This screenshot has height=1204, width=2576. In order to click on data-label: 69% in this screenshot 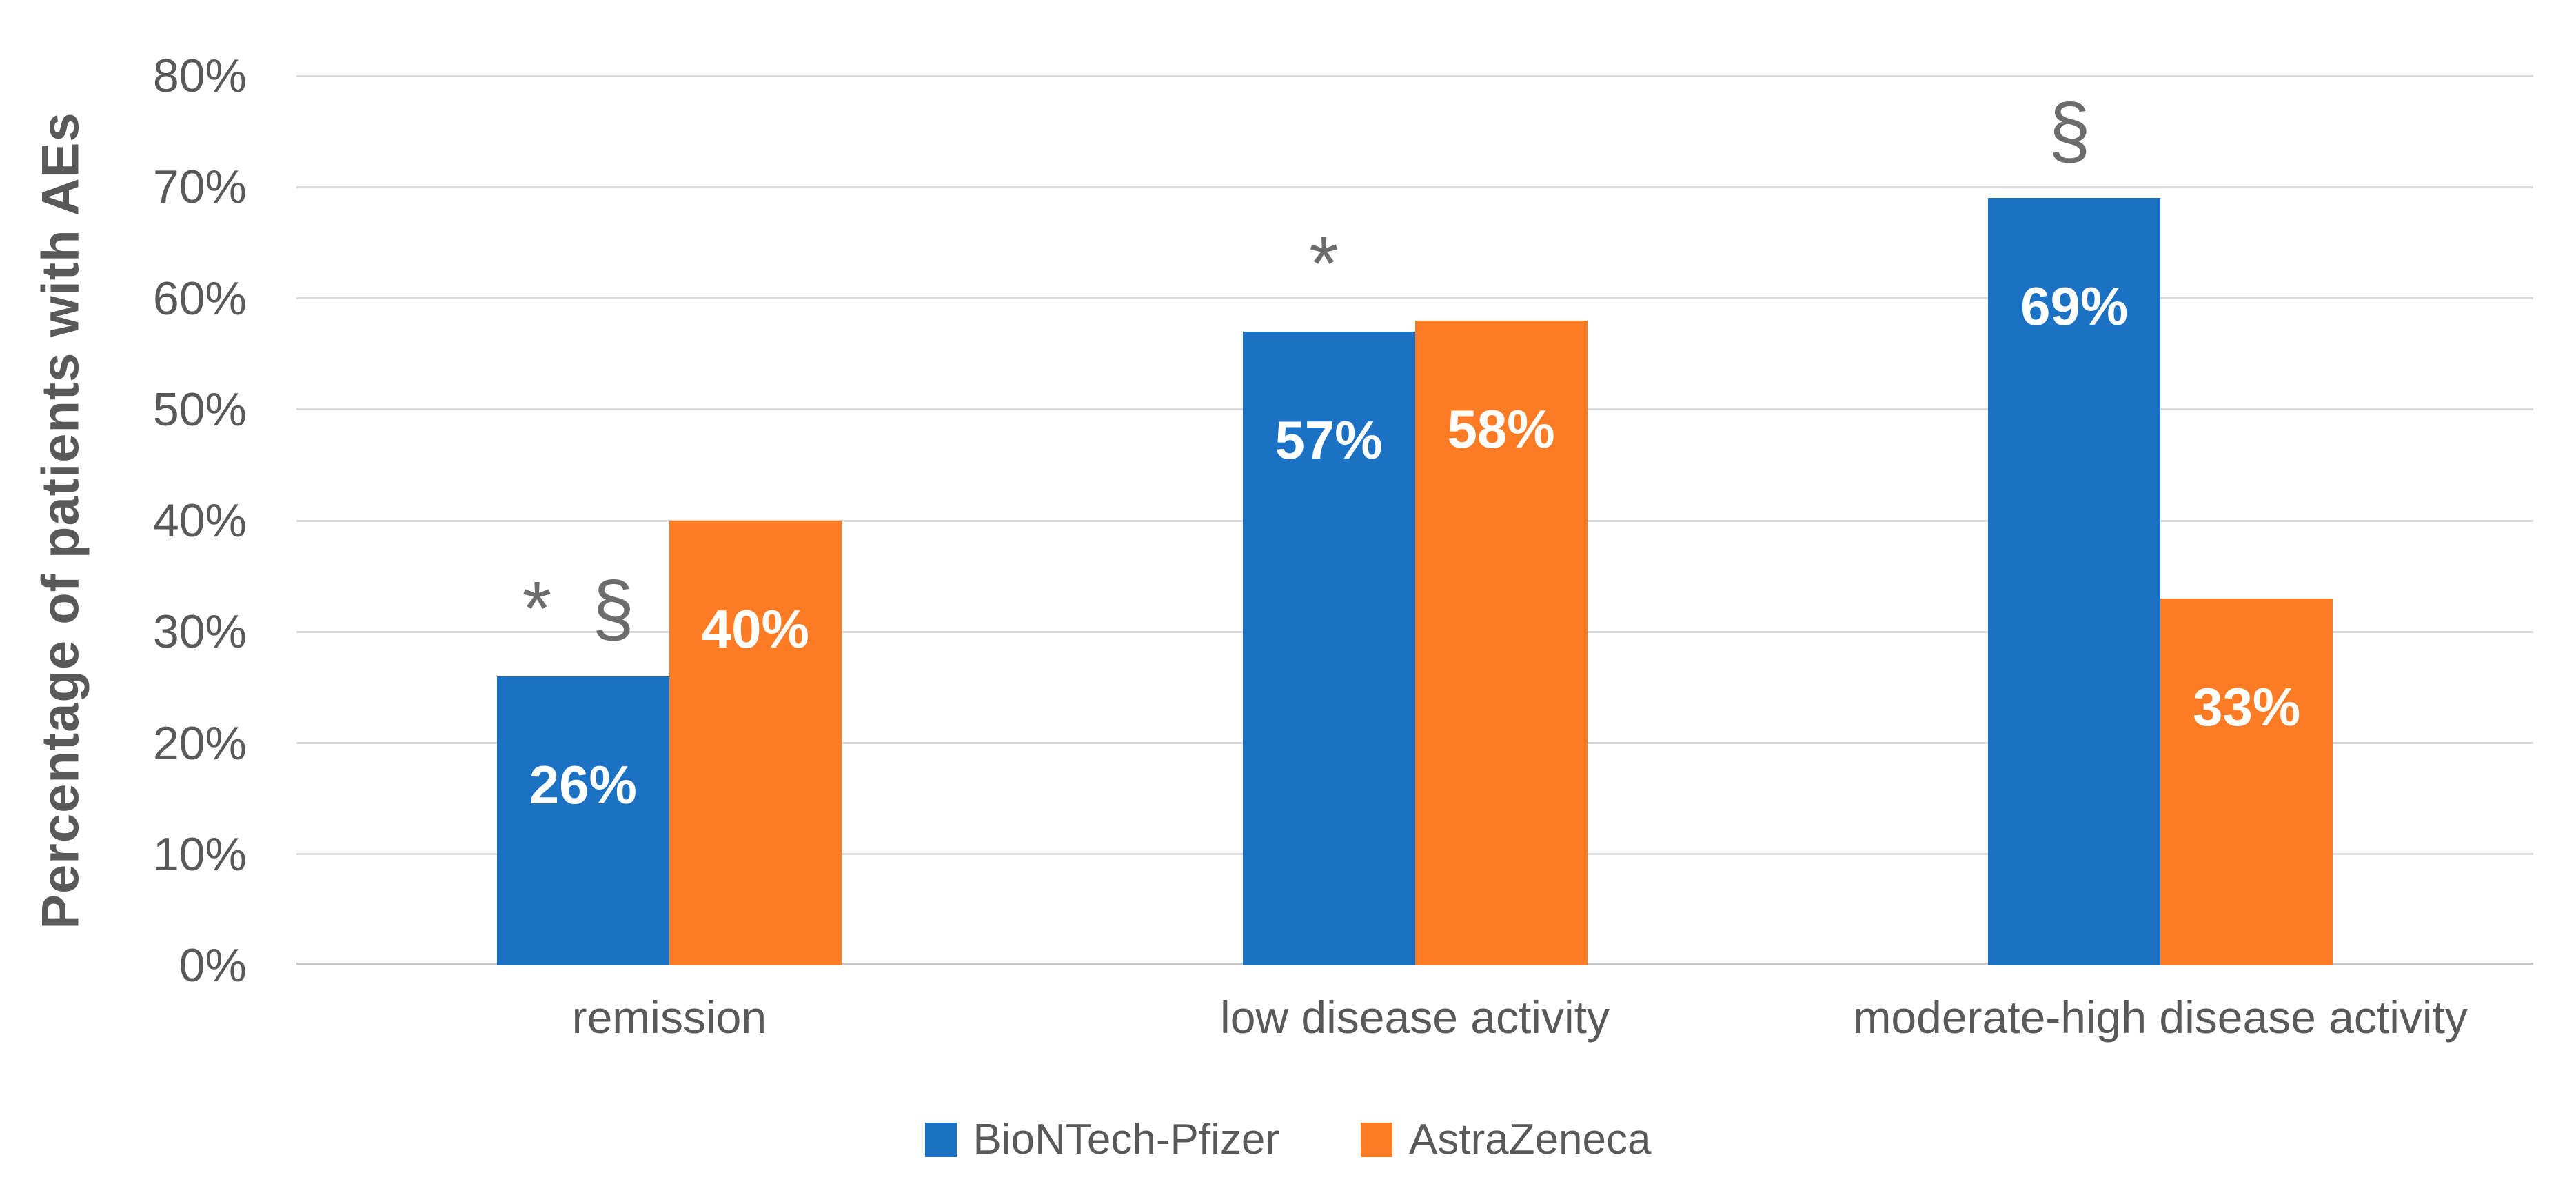, I will do `click(2074, 306)`.